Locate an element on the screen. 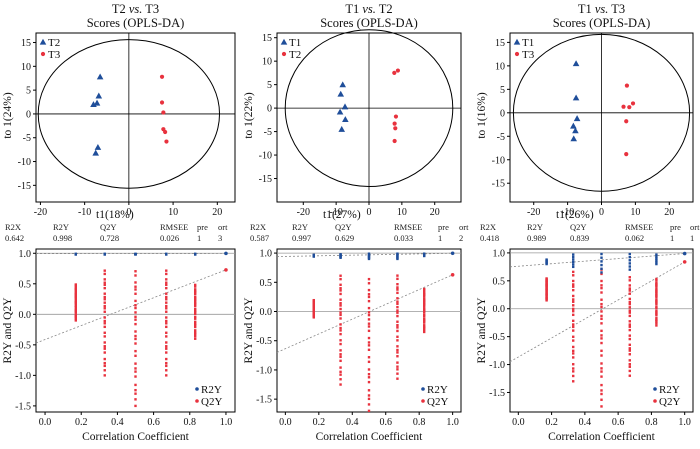  x-axis-label: t1(26%) is located at coordinates (575, 215).